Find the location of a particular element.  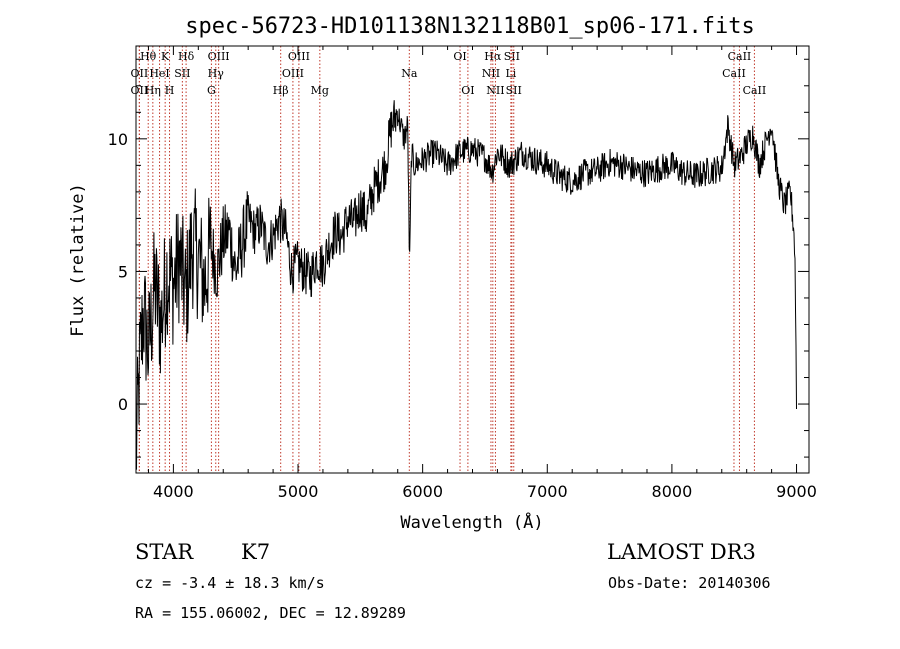

line-label-13: OIII is located at coordinates (299, 56).